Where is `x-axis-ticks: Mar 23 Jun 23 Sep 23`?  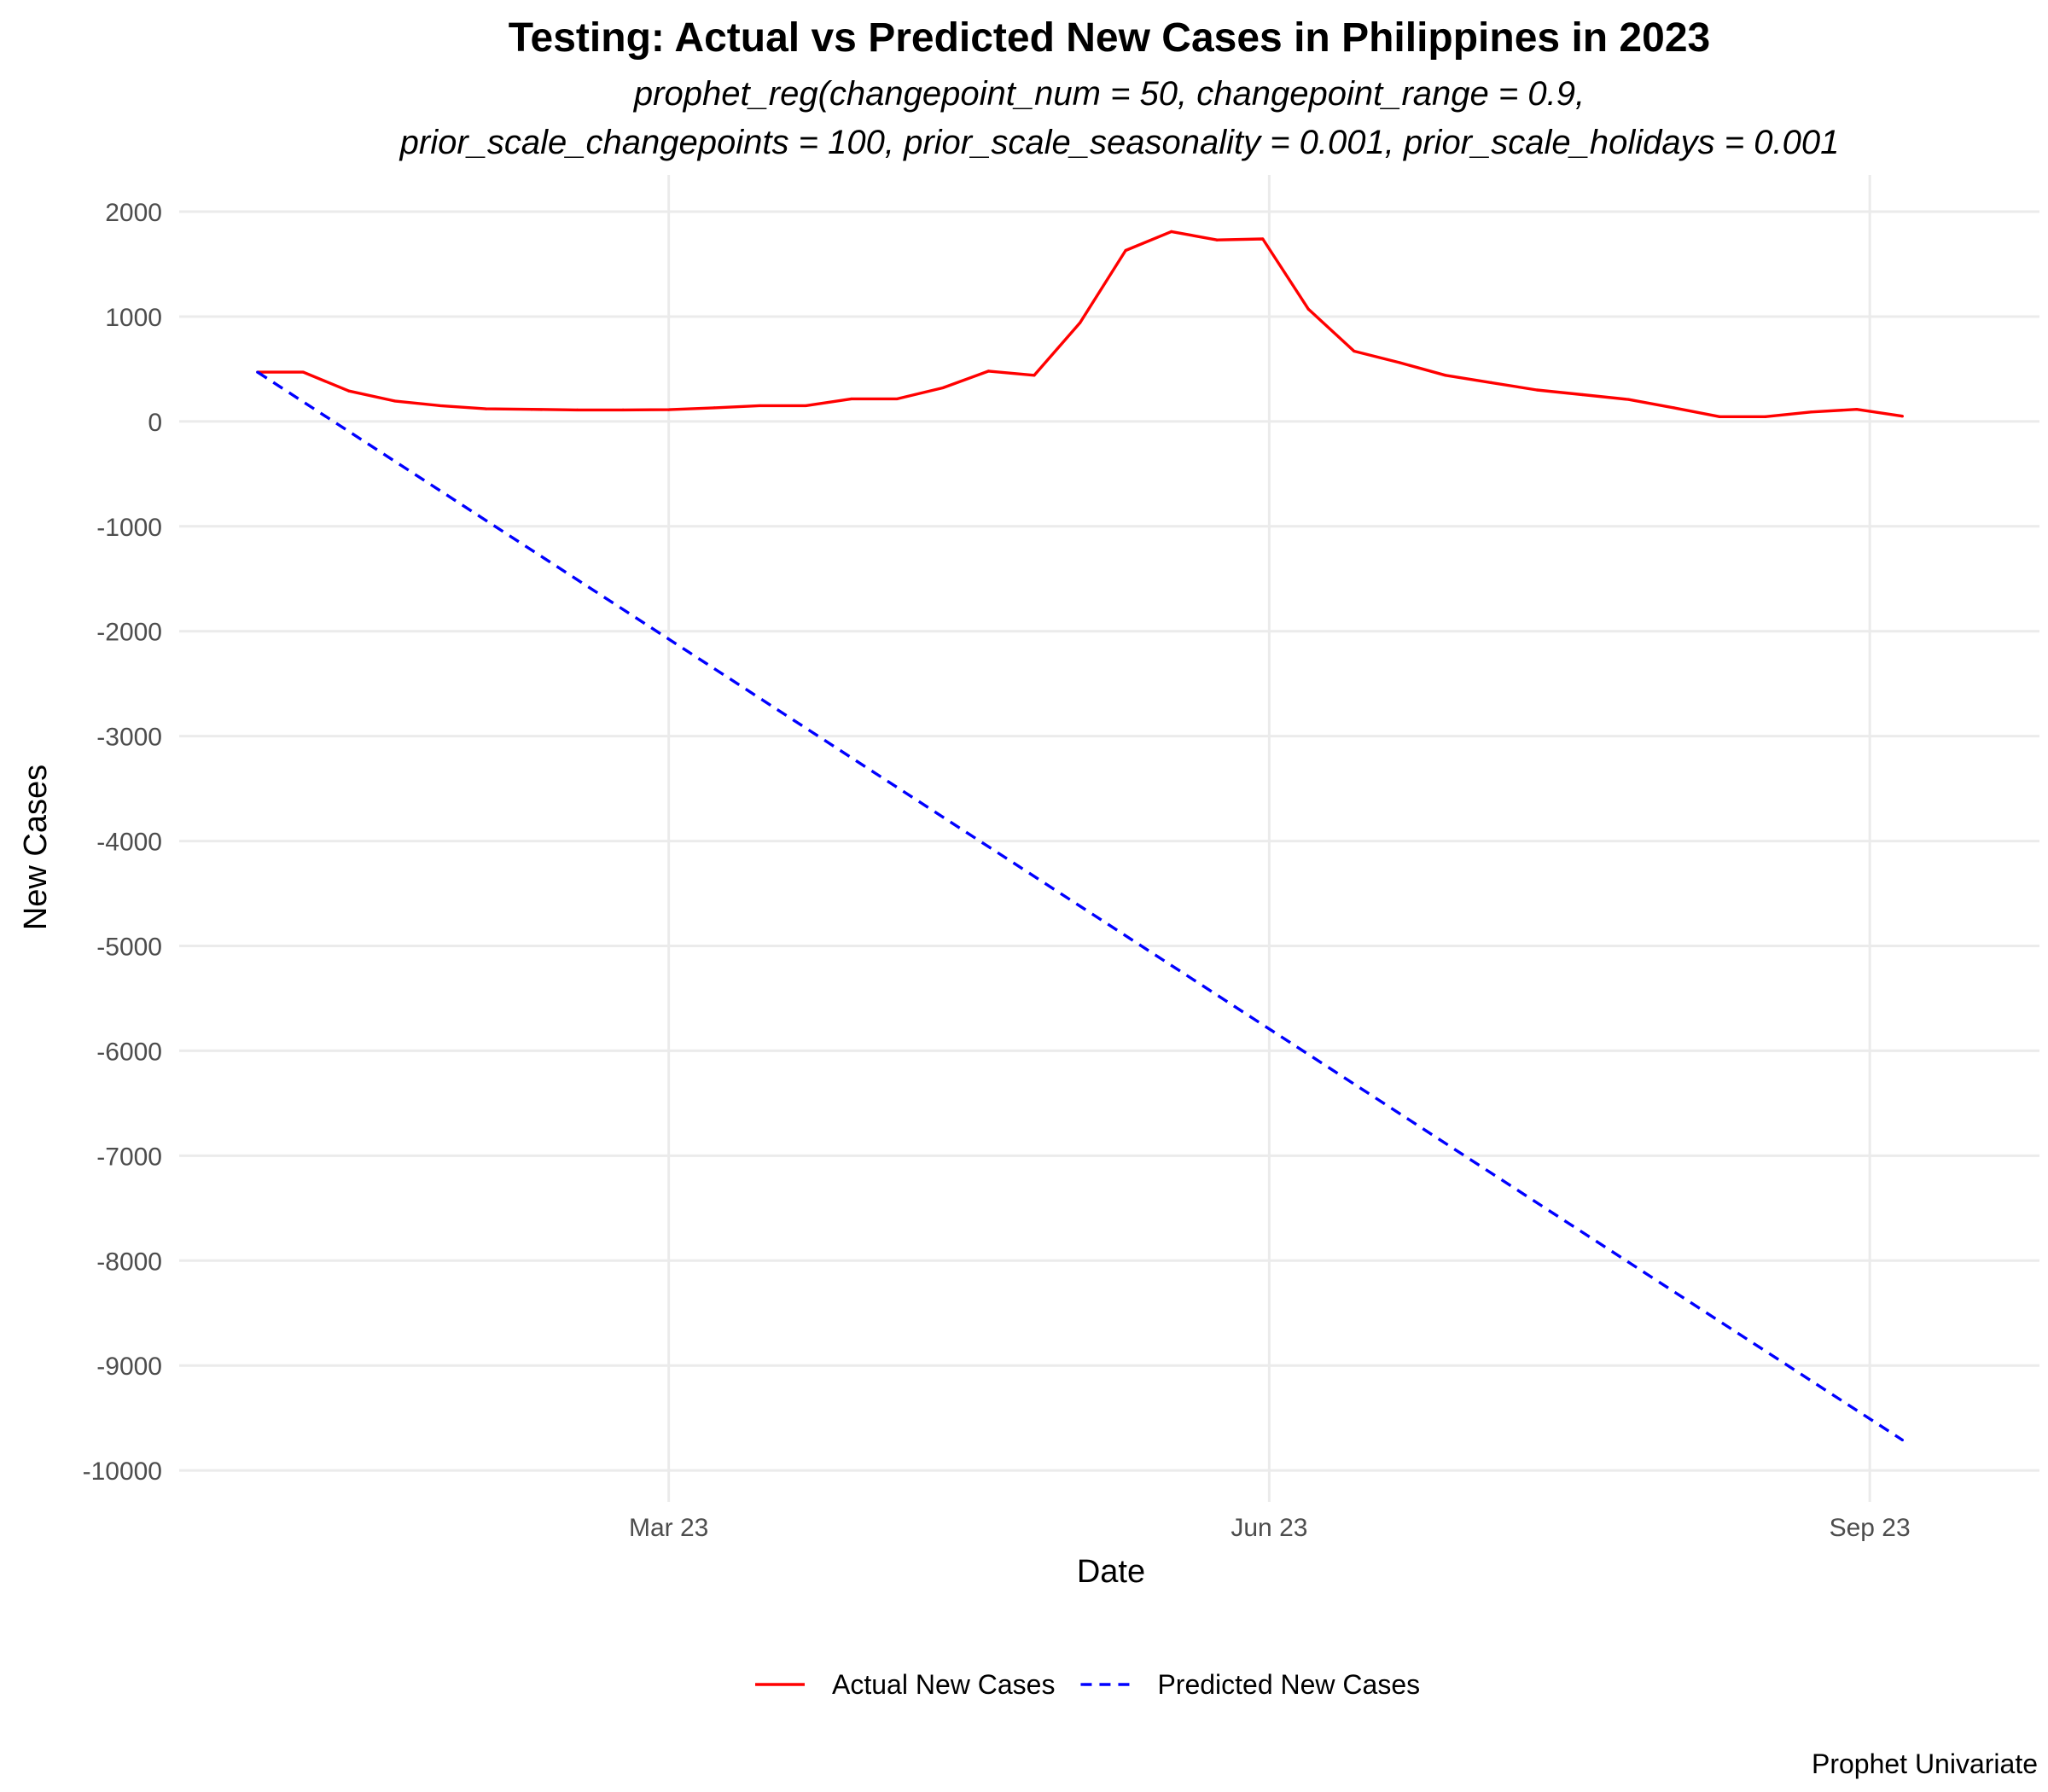 x-axis-ticks: Mar 23 Jun 23 Sep 23 is located at coordinates (1270, 1528).